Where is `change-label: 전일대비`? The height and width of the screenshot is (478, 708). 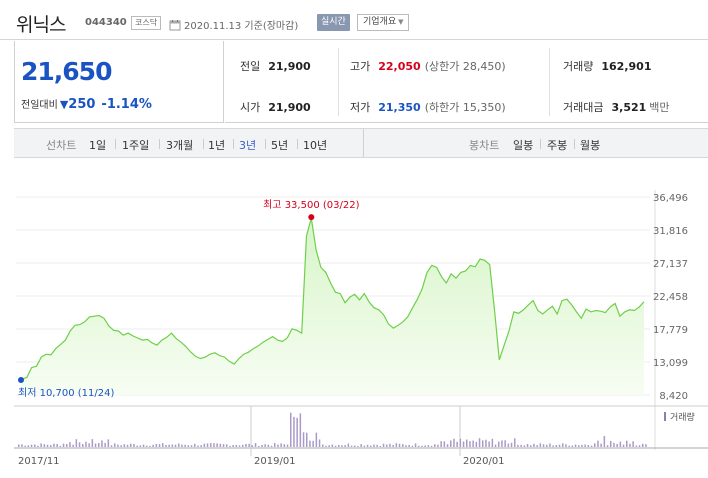
change-label: 전일대비 is located at coordinates (39, 105).